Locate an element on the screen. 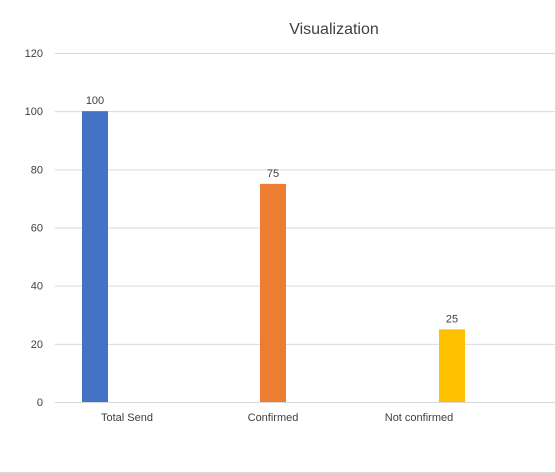 The width and height of the screenshot is (556, 473). bar-not-confirmed is located at coordinates (452, 365).